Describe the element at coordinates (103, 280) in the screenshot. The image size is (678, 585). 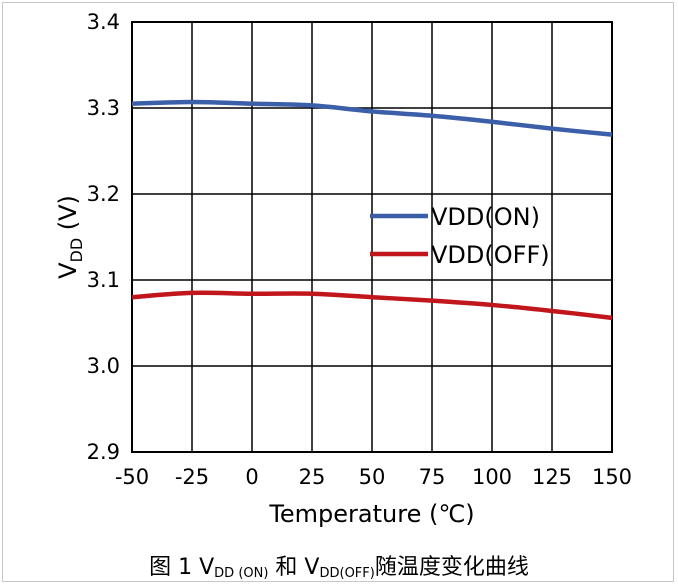
I see `y-tick-label: 3.1` at that location.